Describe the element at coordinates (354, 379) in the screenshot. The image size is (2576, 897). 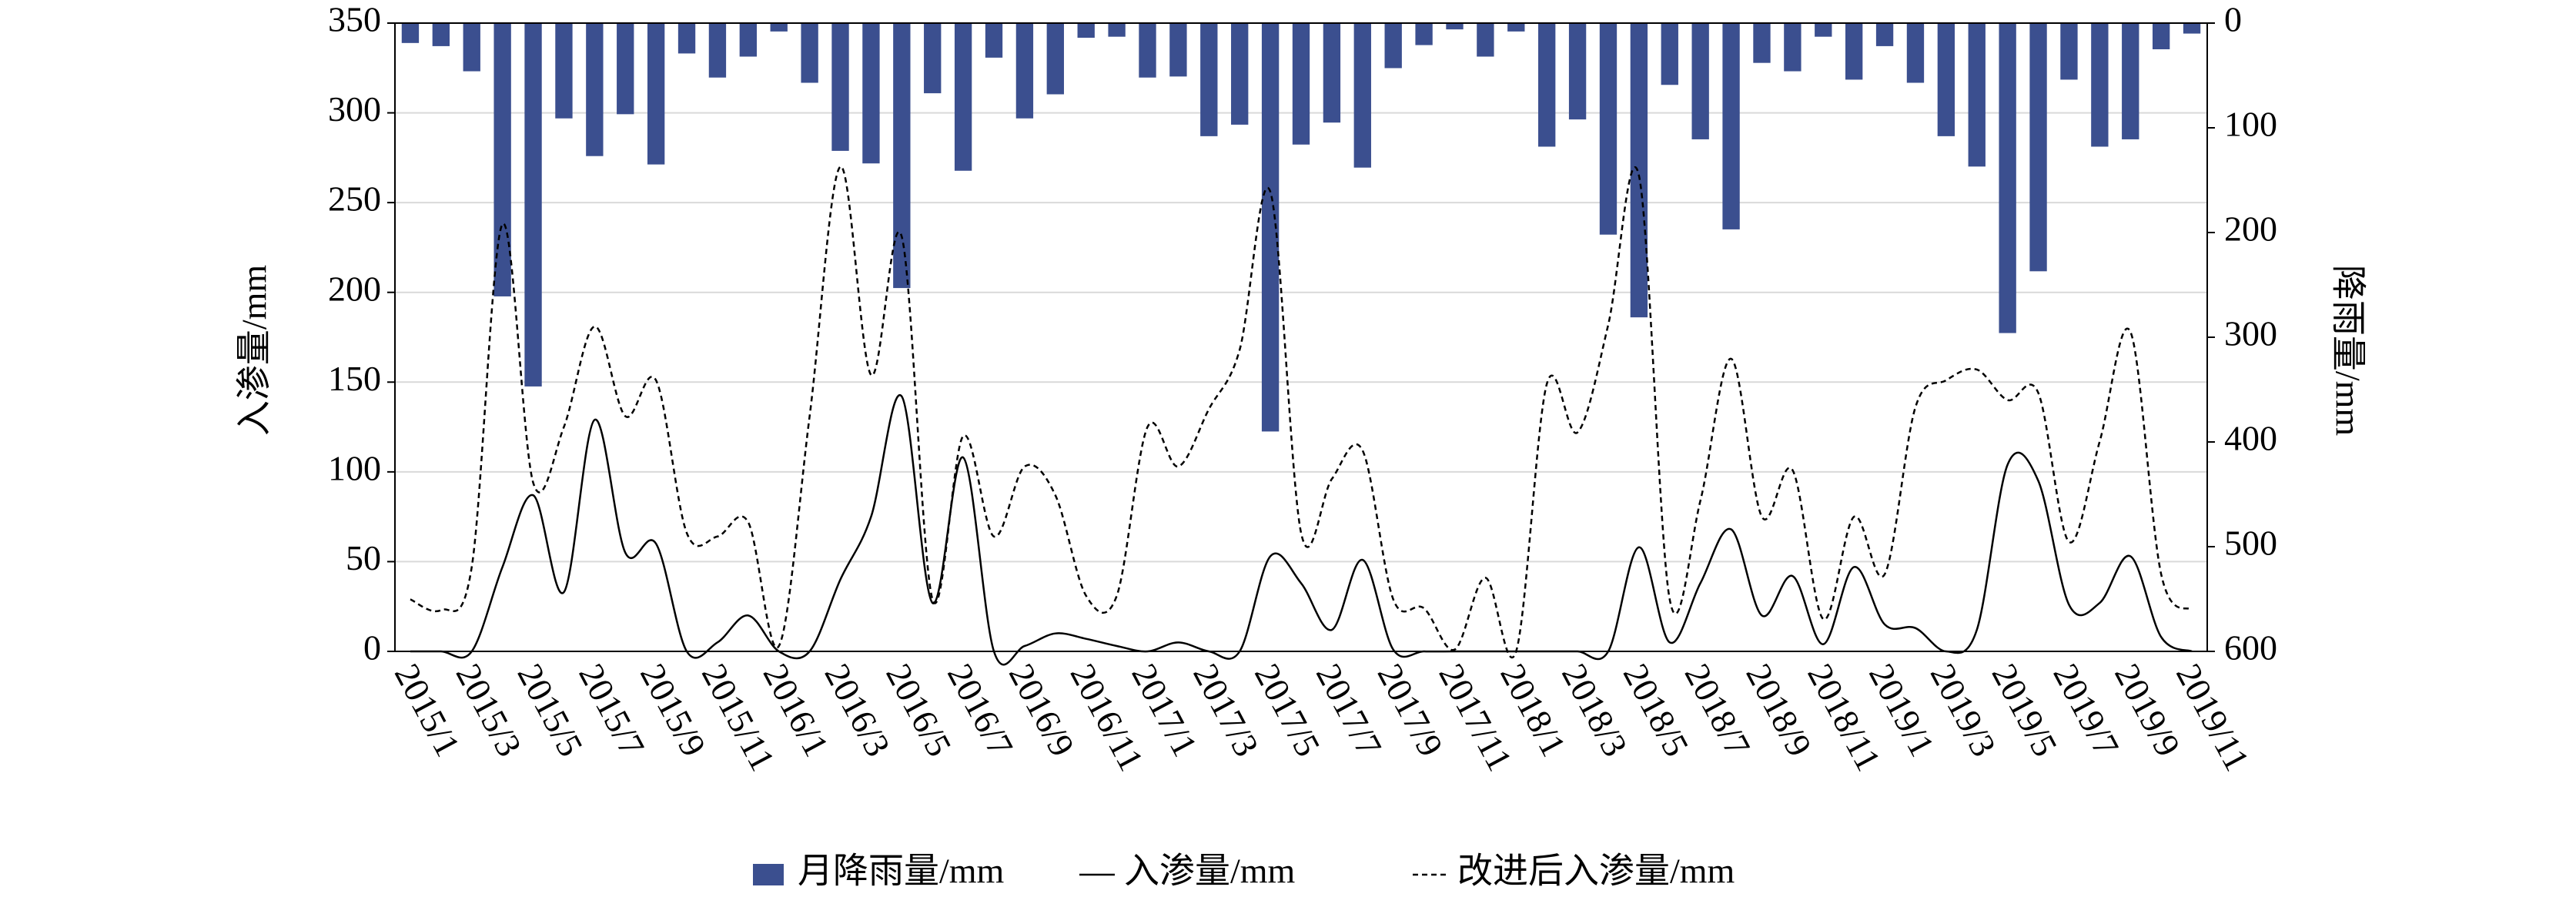
I see `y-tick-label: 150` at that location.